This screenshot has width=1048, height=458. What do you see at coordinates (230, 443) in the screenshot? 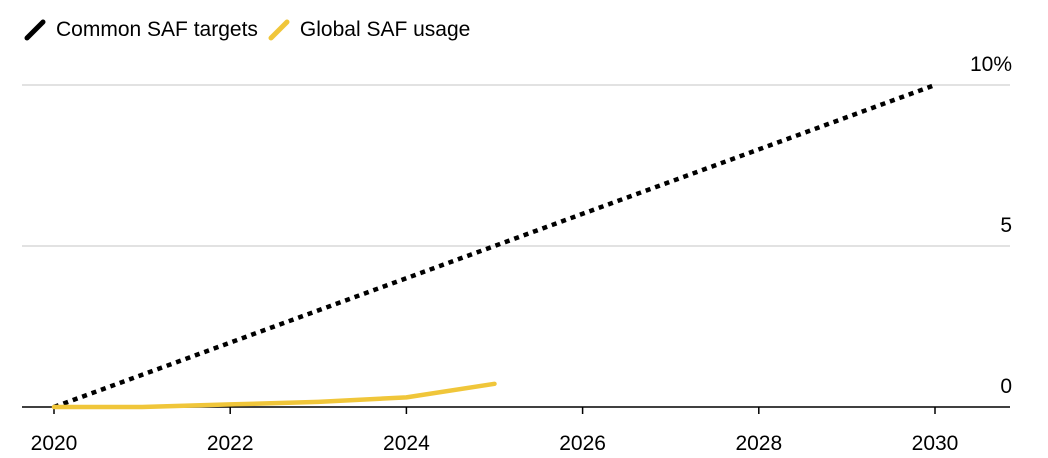
I see `x-tick-label: 2022` at bounding box center [230, 443].